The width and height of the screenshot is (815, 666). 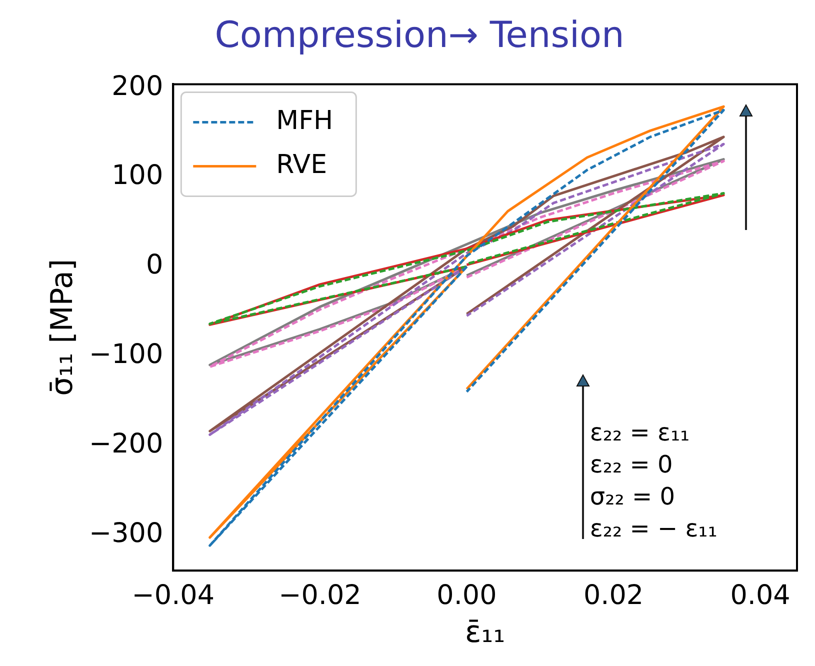 I want to click on y-tick-label: −200, so click(x=126, y=444).